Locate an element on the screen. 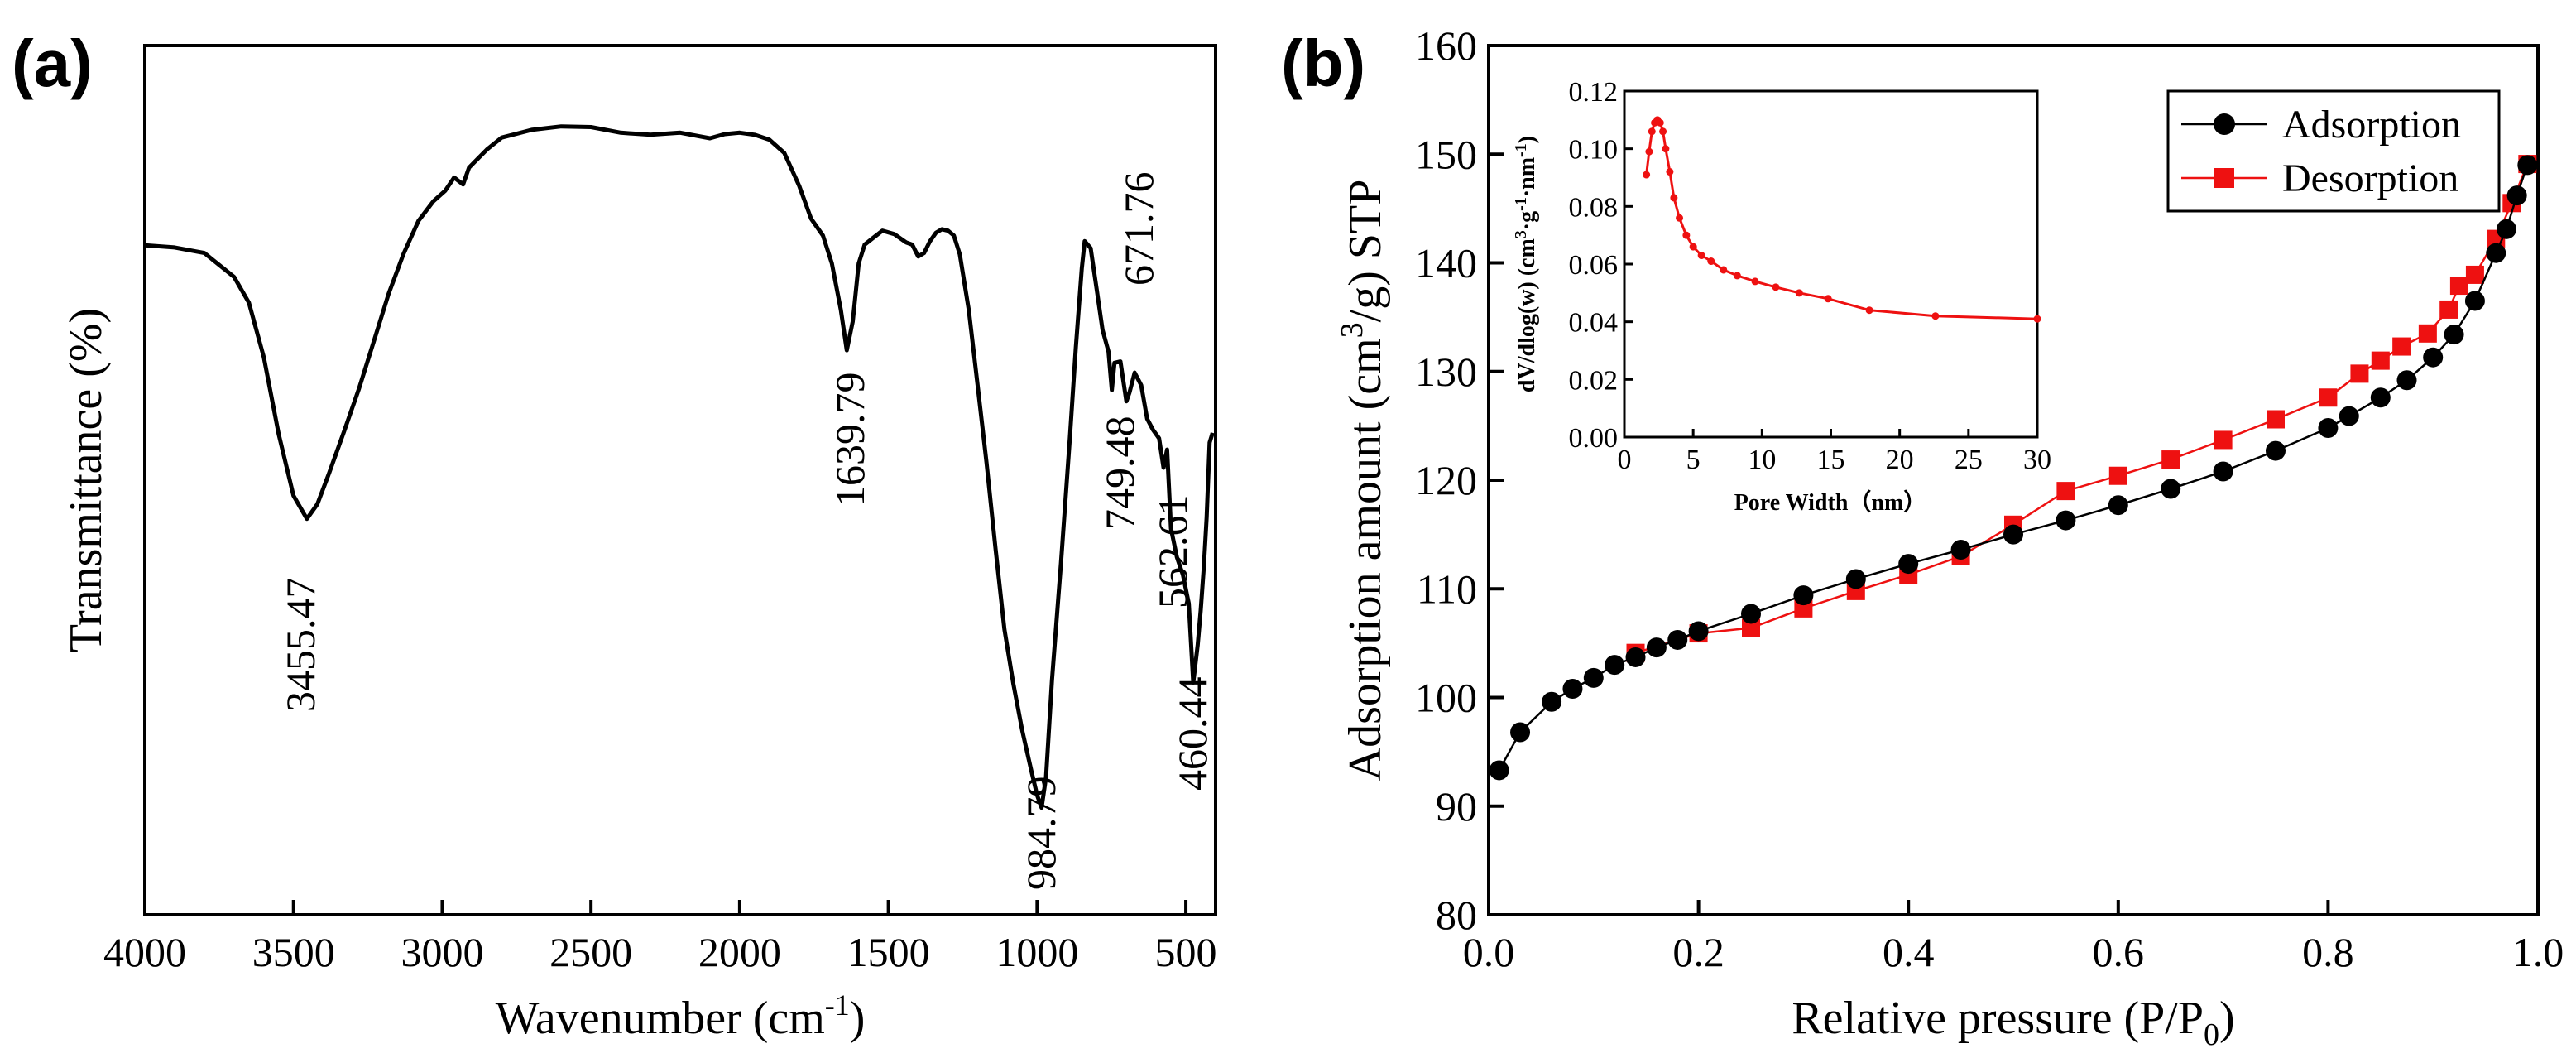 Image resolution: width=2576 pixels, height=1058 pixels. inset-x-axis-title: Pore Width（nm） is located at coordinates (1831, 502).